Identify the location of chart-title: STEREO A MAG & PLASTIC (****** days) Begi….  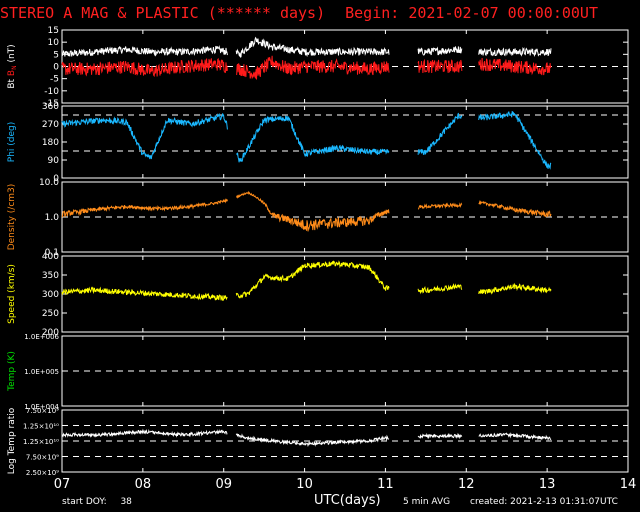
(320, 13).